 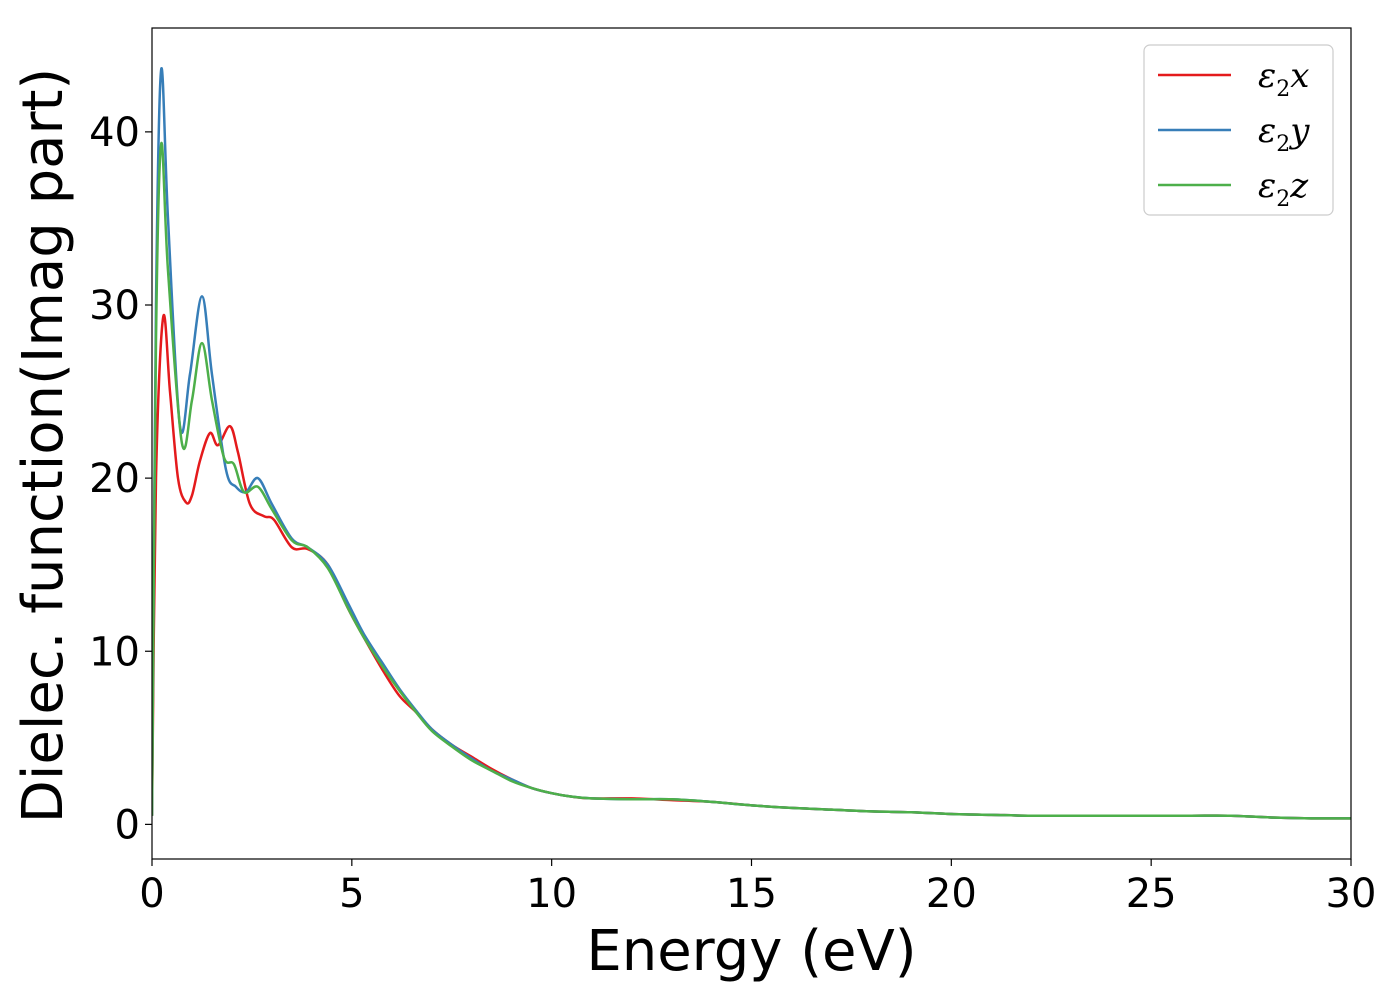 What do you see at coordinates (127, 825) in the screenshot?
I see `y-tick-label: 0` at bounding box center [127, 825].